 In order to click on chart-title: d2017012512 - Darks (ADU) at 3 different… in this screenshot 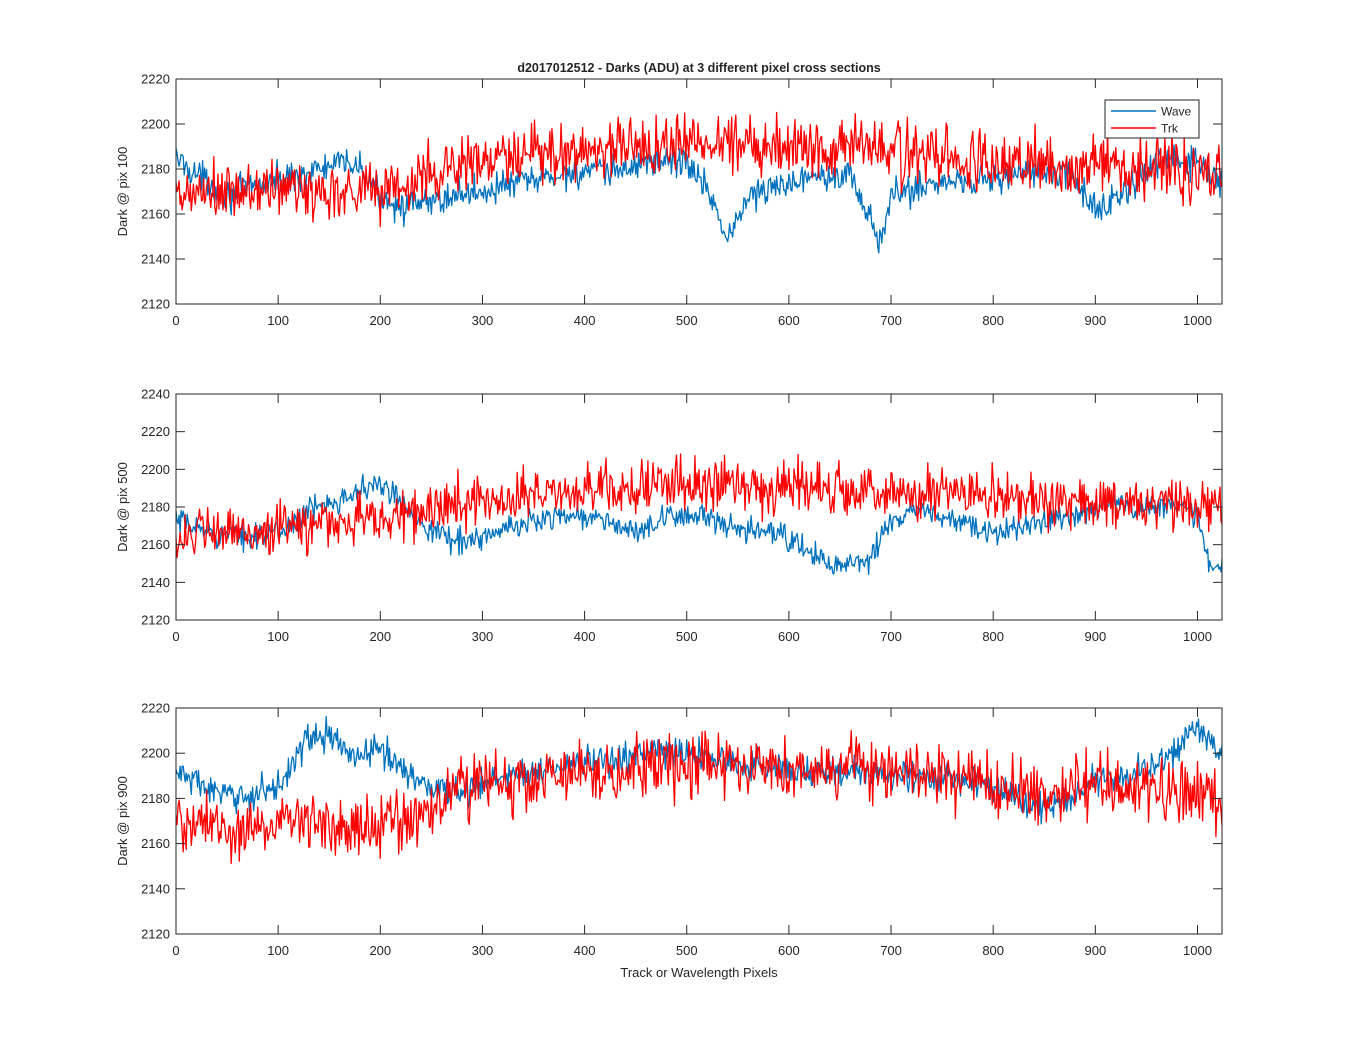, I will do `click(698, 68)`.